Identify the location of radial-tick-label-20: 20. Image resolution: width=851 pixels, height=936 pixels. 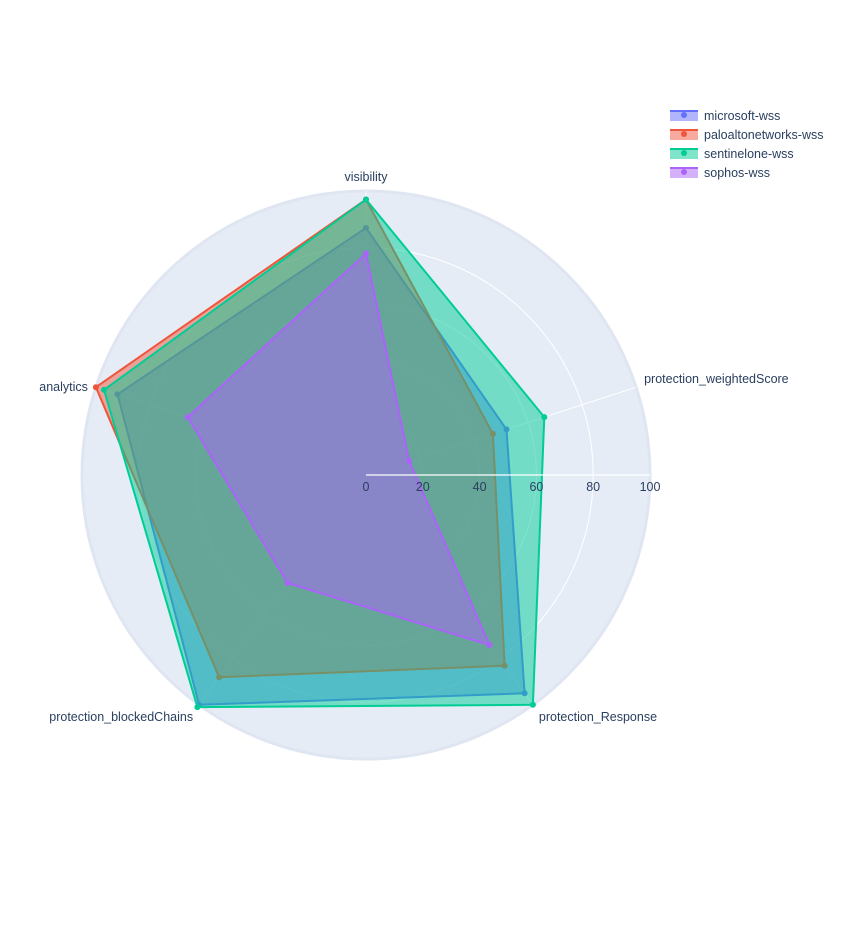
(423, 487).